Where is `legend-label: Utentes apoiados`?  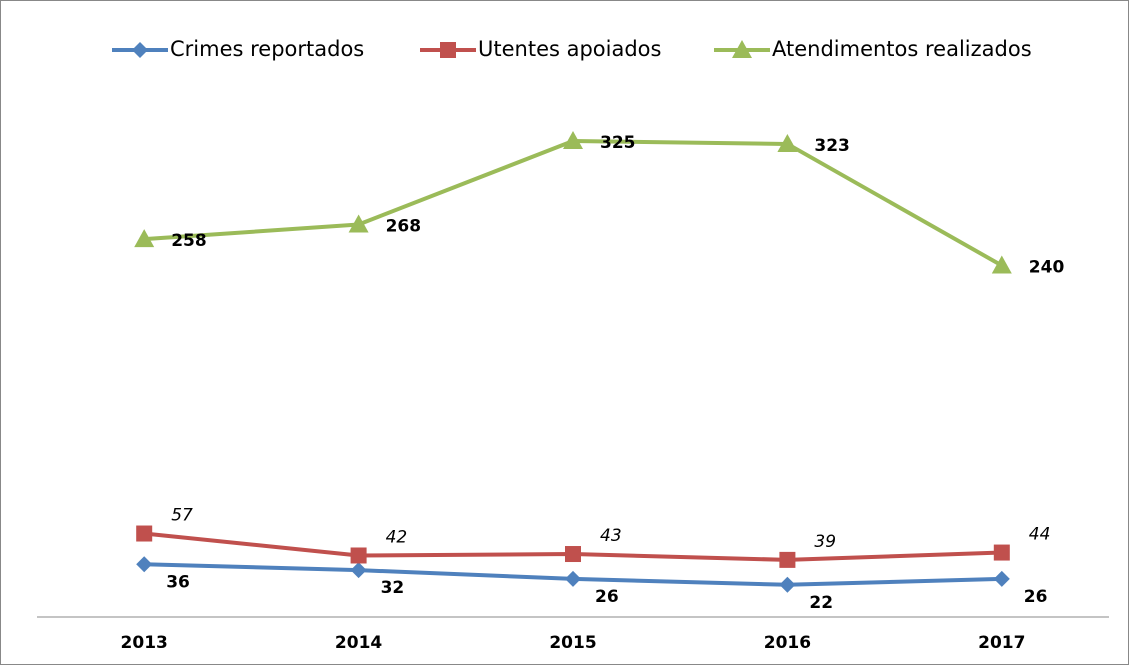
legend-label: Utentes apoiados is located at coordinates (569, 49).